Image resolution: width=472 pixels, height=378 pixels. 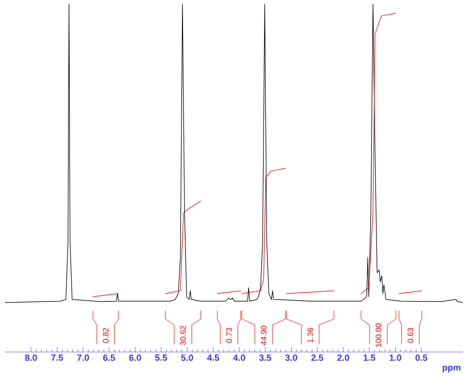 I want to click on x-tick-label: 2.0, so click(x=343, y=357).